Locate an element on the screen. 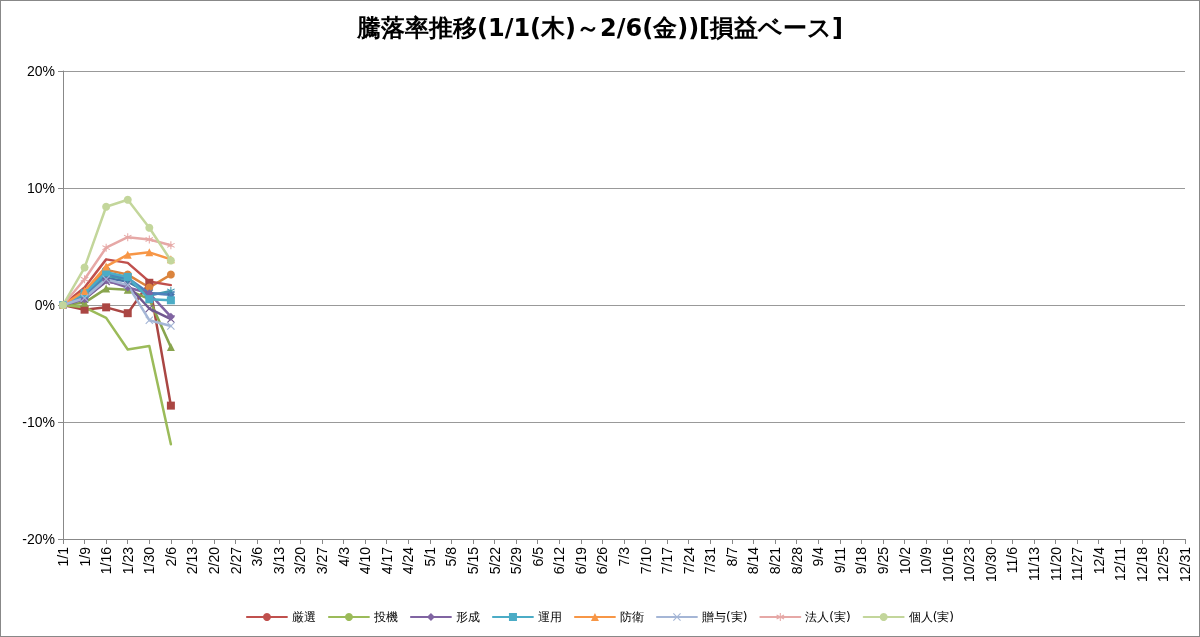  x-tick-label: 8/7 is located at coordinates (731, 556).